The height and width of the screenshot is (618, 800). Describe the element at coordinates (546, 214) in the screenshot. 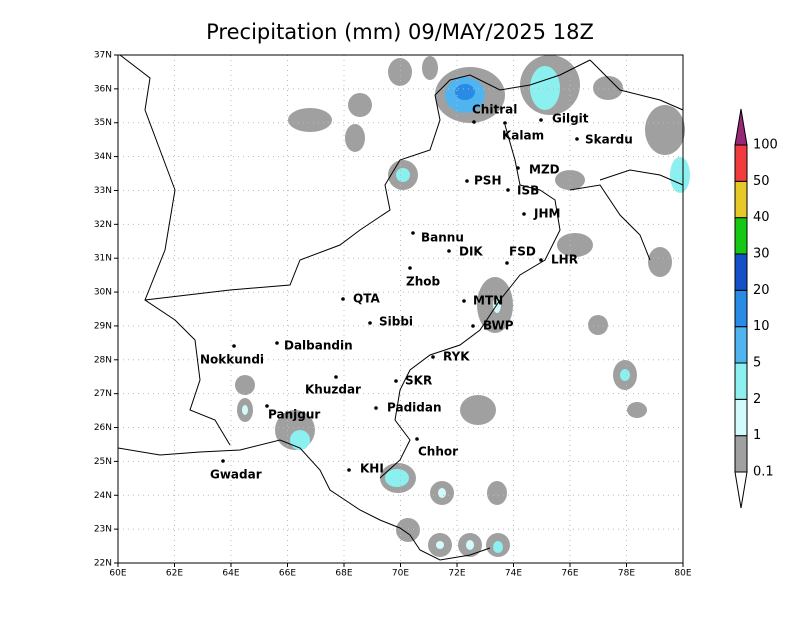

I see `city-label: JHM` at that location.